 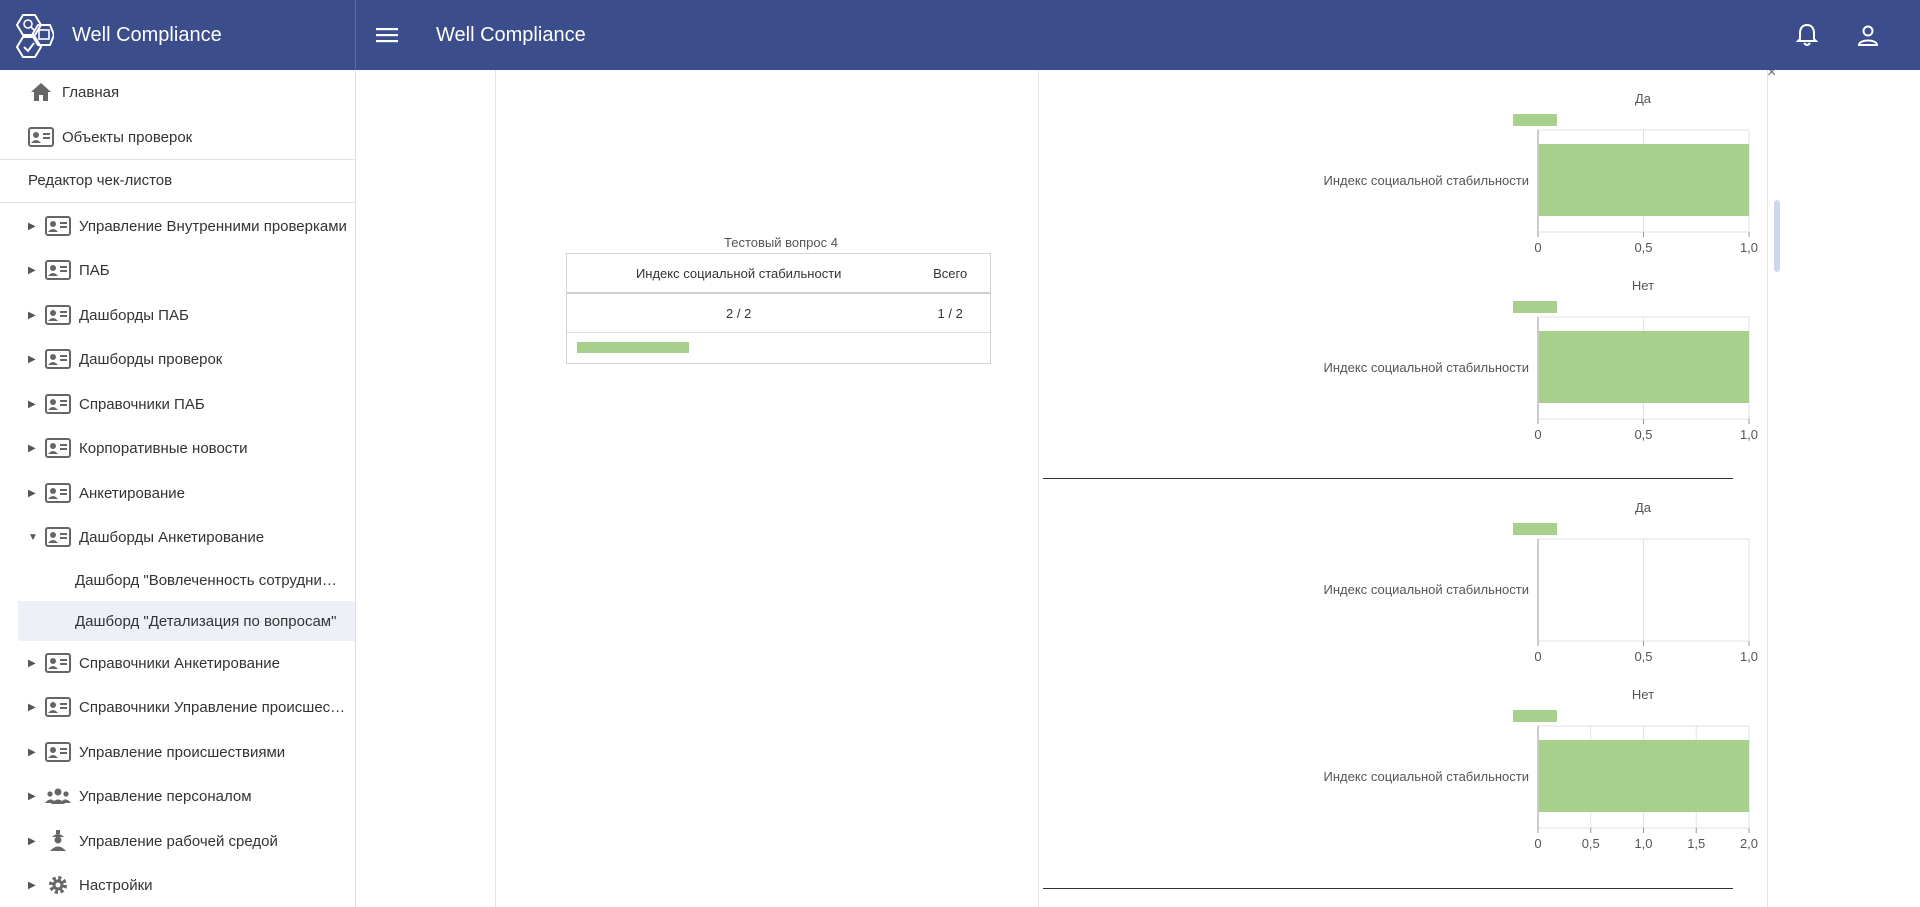 What do you see at coordinates (781, 242) in the screenshot?
I see `question-caption: Тестовый вопрос 4` at bounding box center [781, 242].